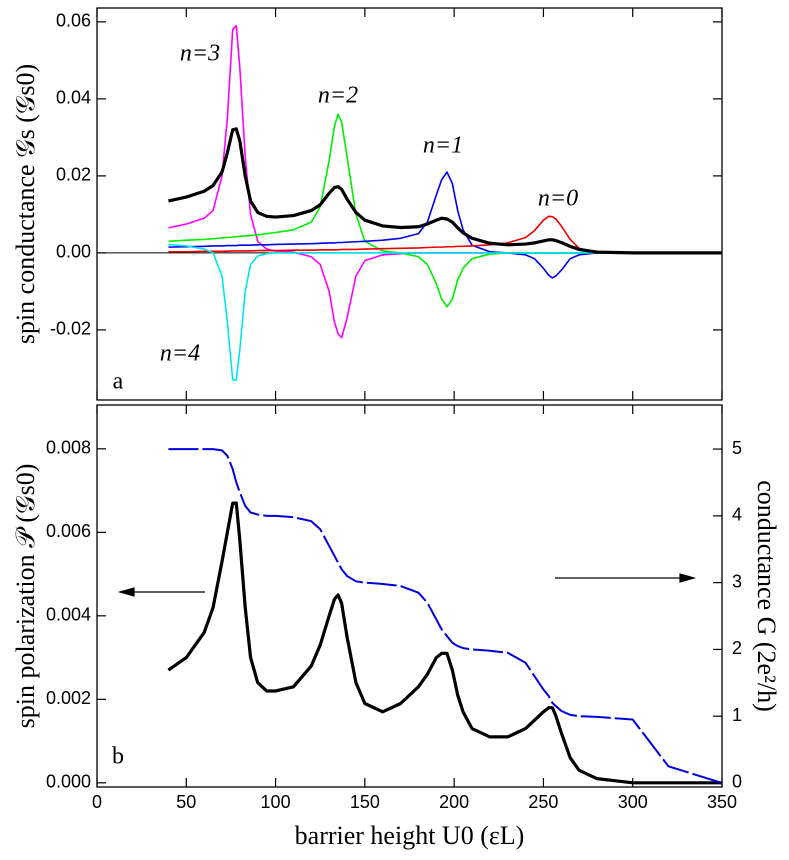  Describe the element at coordinates (766, 596) in the screenshot. I see `y2-axis-label: conductance G (2e²/h)` at that location.